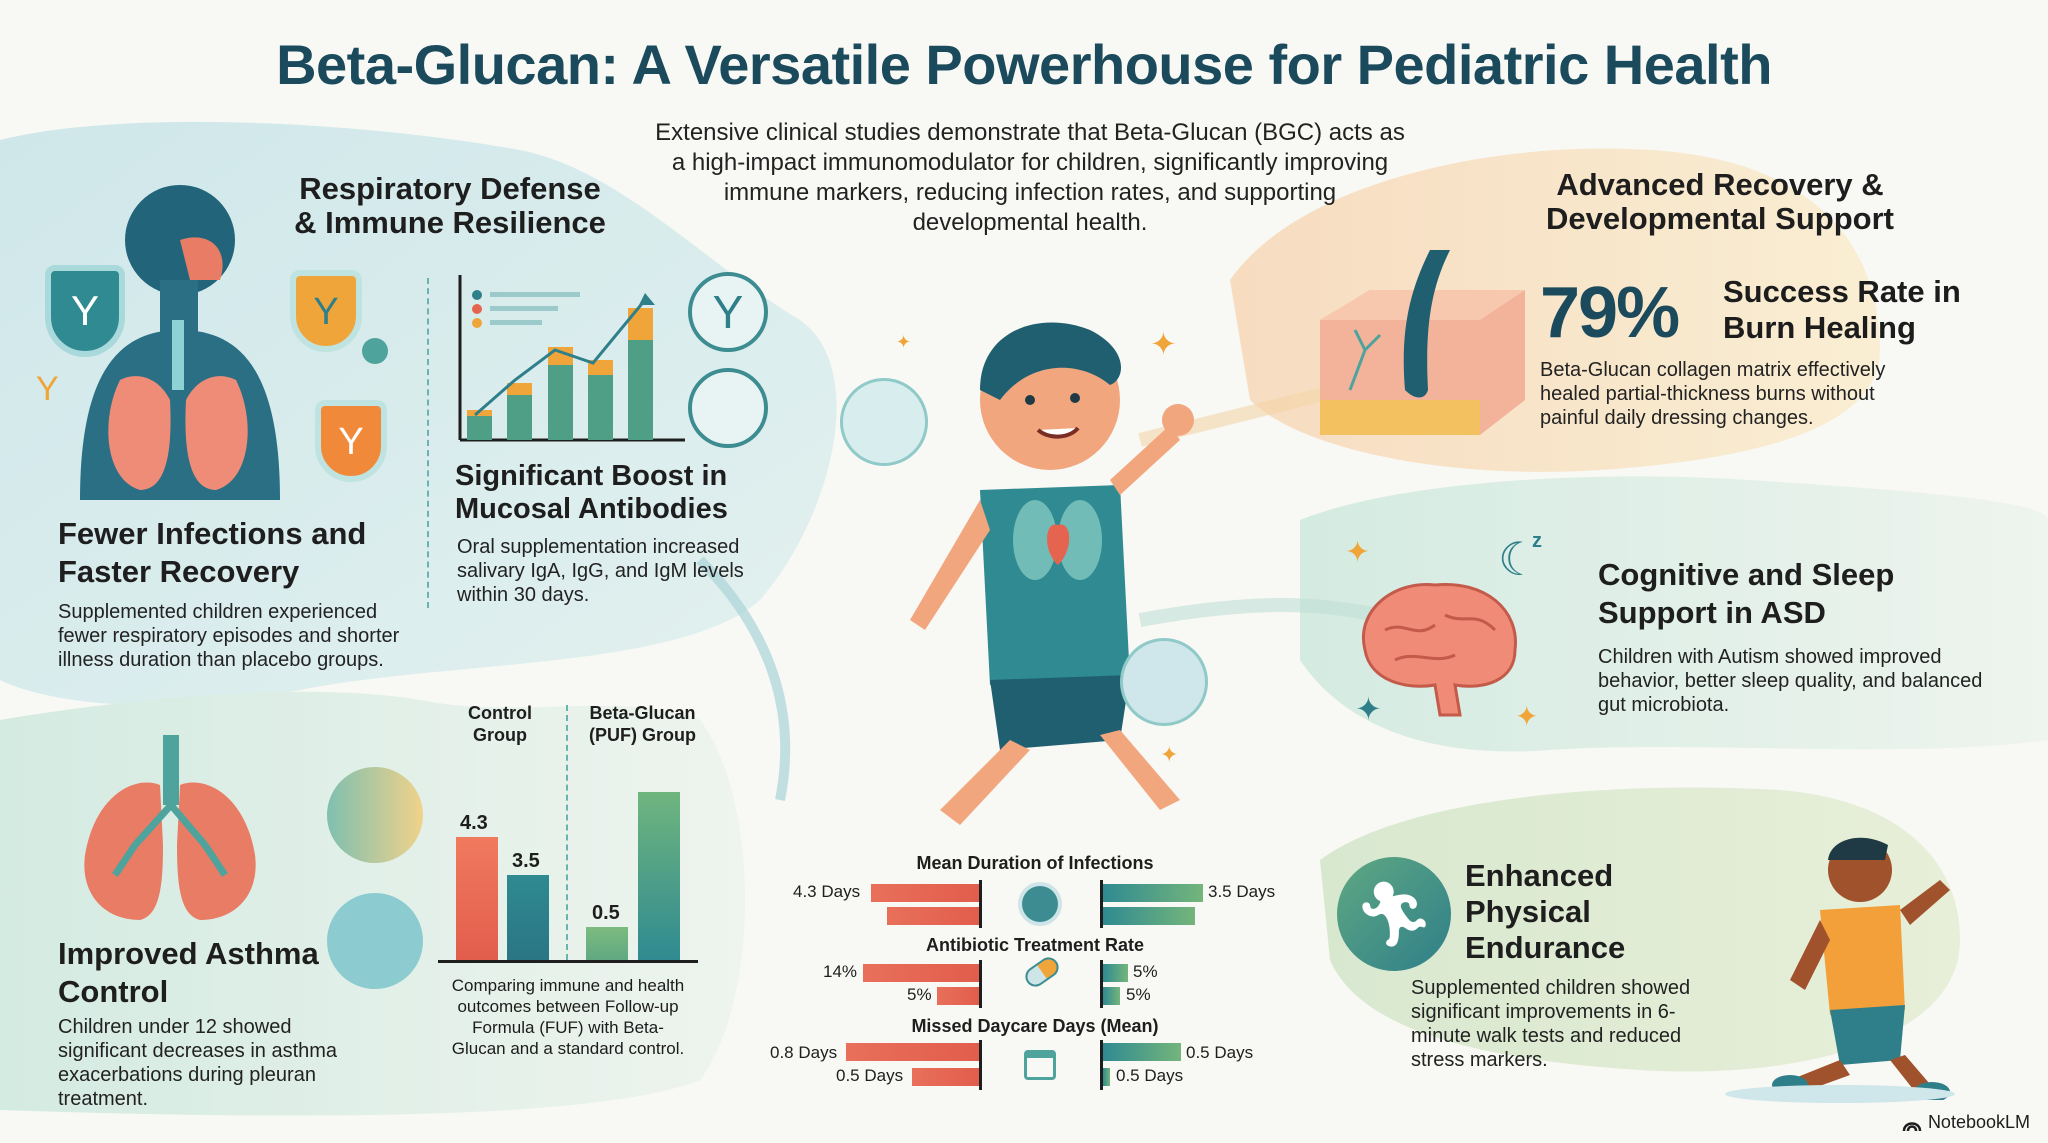 The height and width of the screenshot is (1143, 2048). I want to click on antibiotic-left-2: 5%, so click(919, 994).